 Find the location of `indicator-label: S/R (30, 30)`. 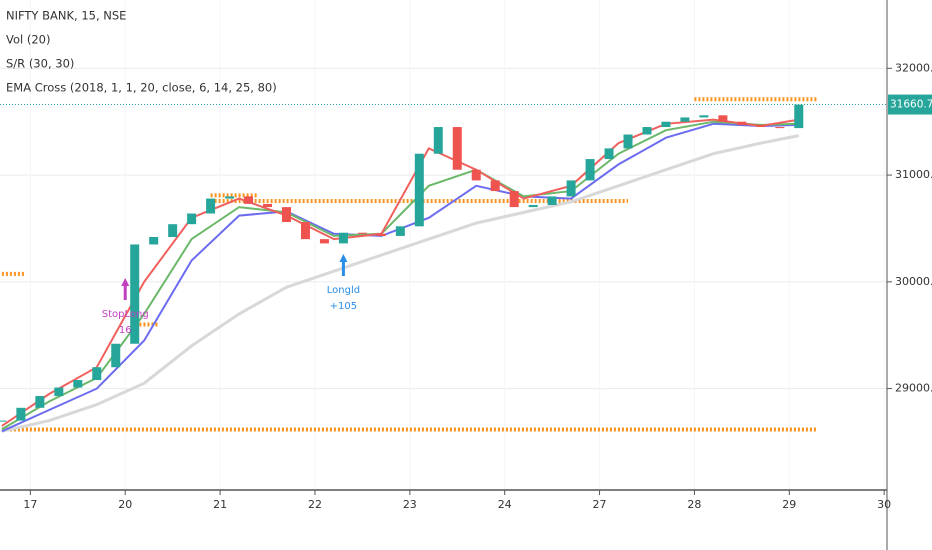

indicator-label: S/R (30, 30) is located at coordinates (40, 64).